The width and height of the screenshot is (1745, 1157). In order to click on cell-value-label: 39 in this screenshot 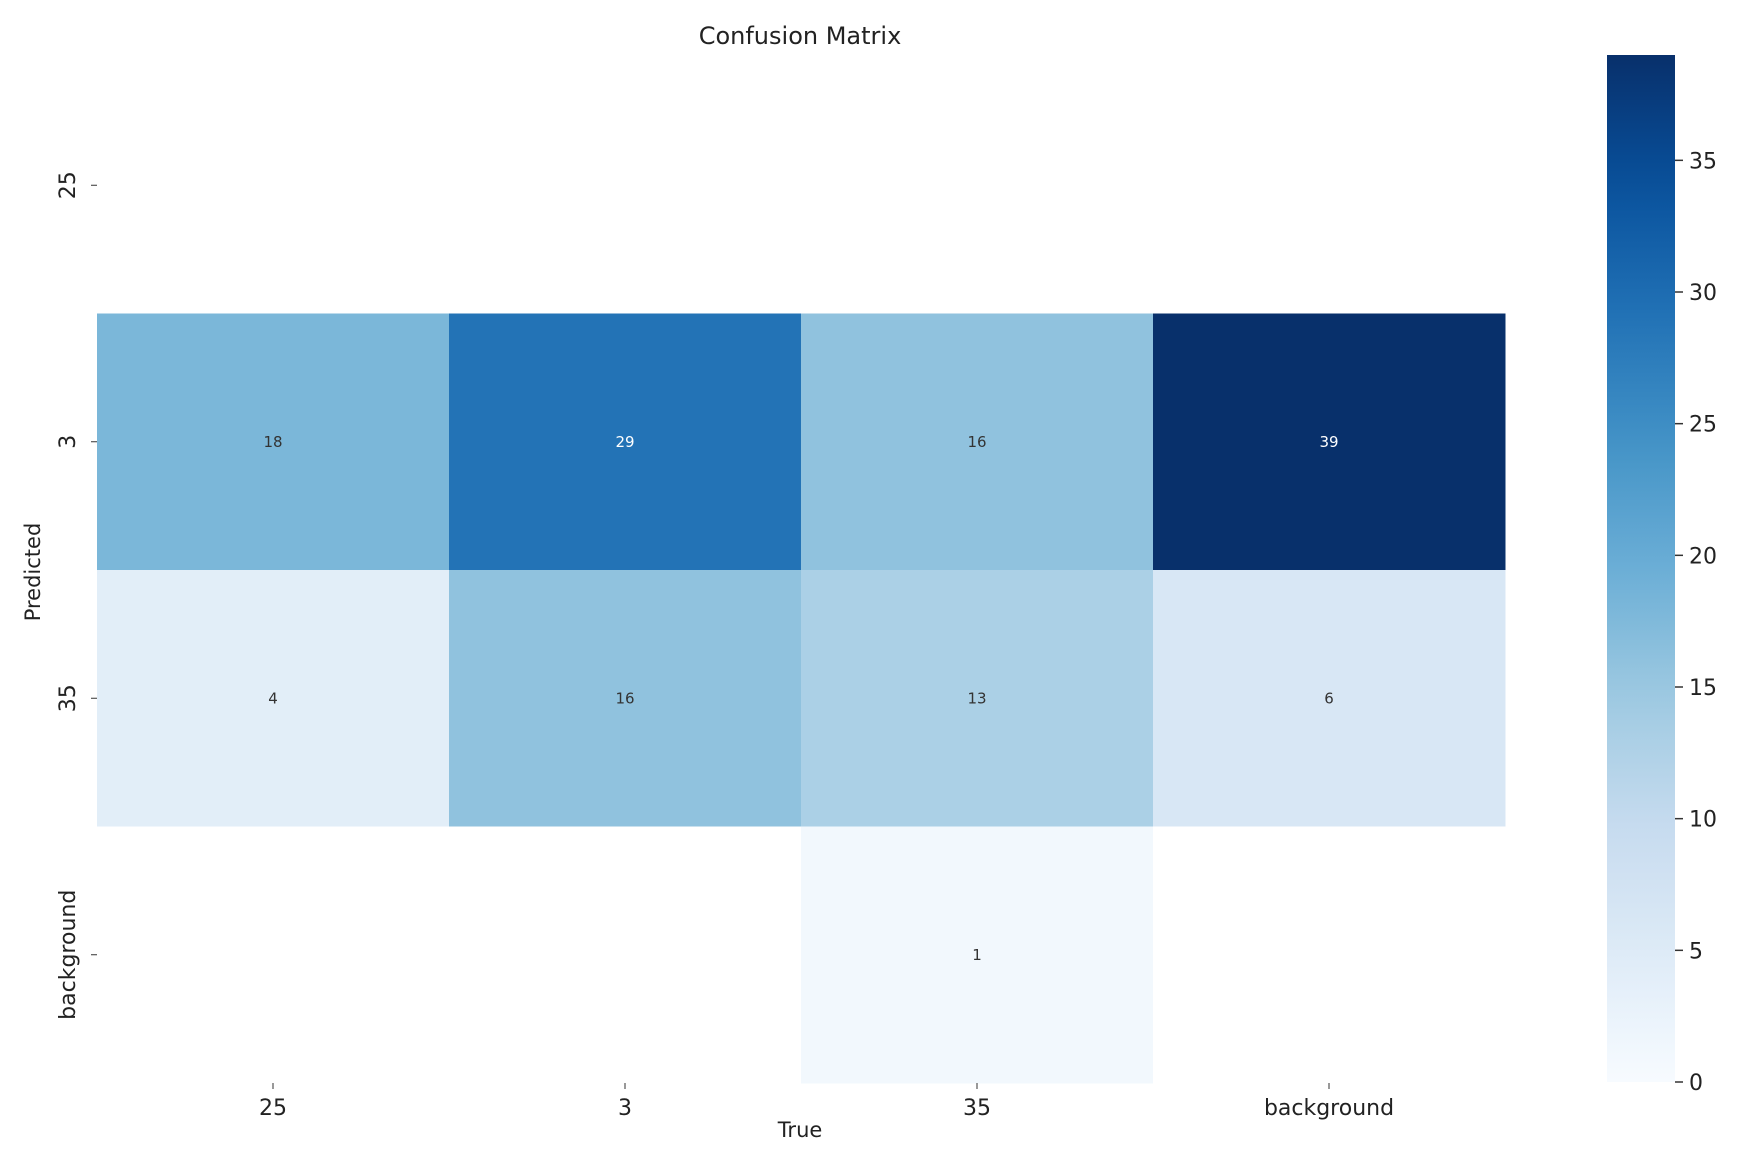, I will do `click(1328, 442)`.